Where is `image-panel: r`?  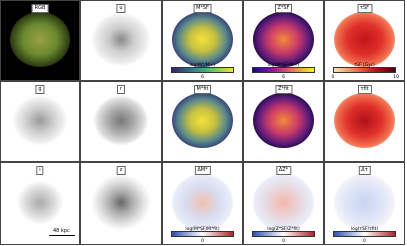 image-panel: r is located at coordinates (121, 121).